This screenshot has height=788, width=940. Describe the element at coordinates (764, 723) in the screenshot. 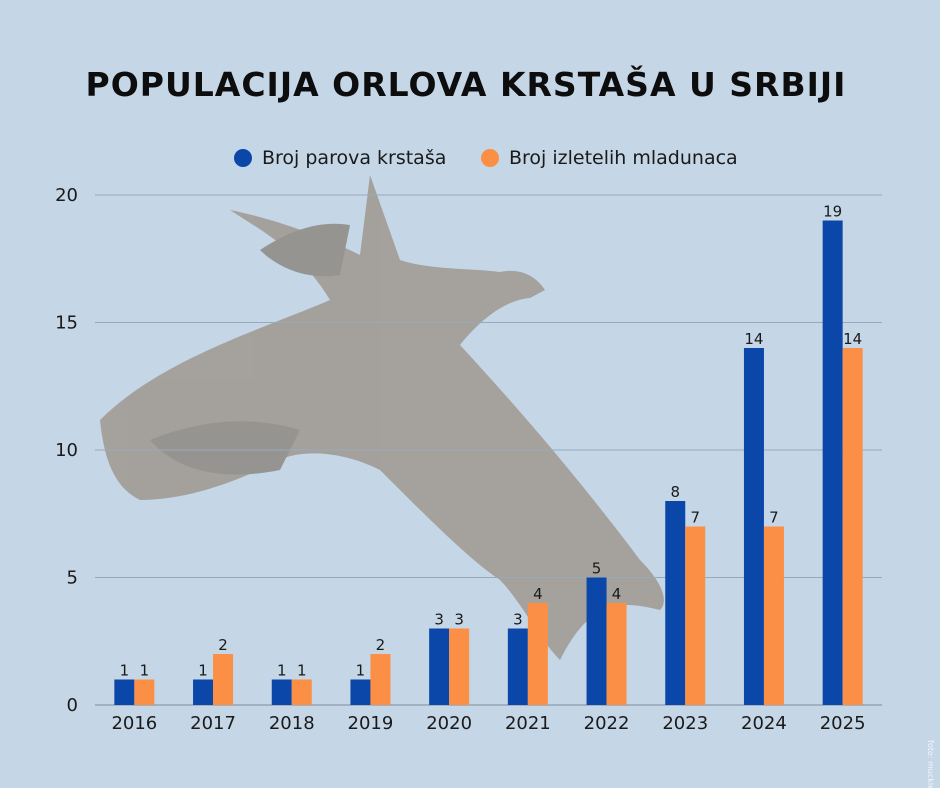

I see `x-tick-label: 2024` at that location.